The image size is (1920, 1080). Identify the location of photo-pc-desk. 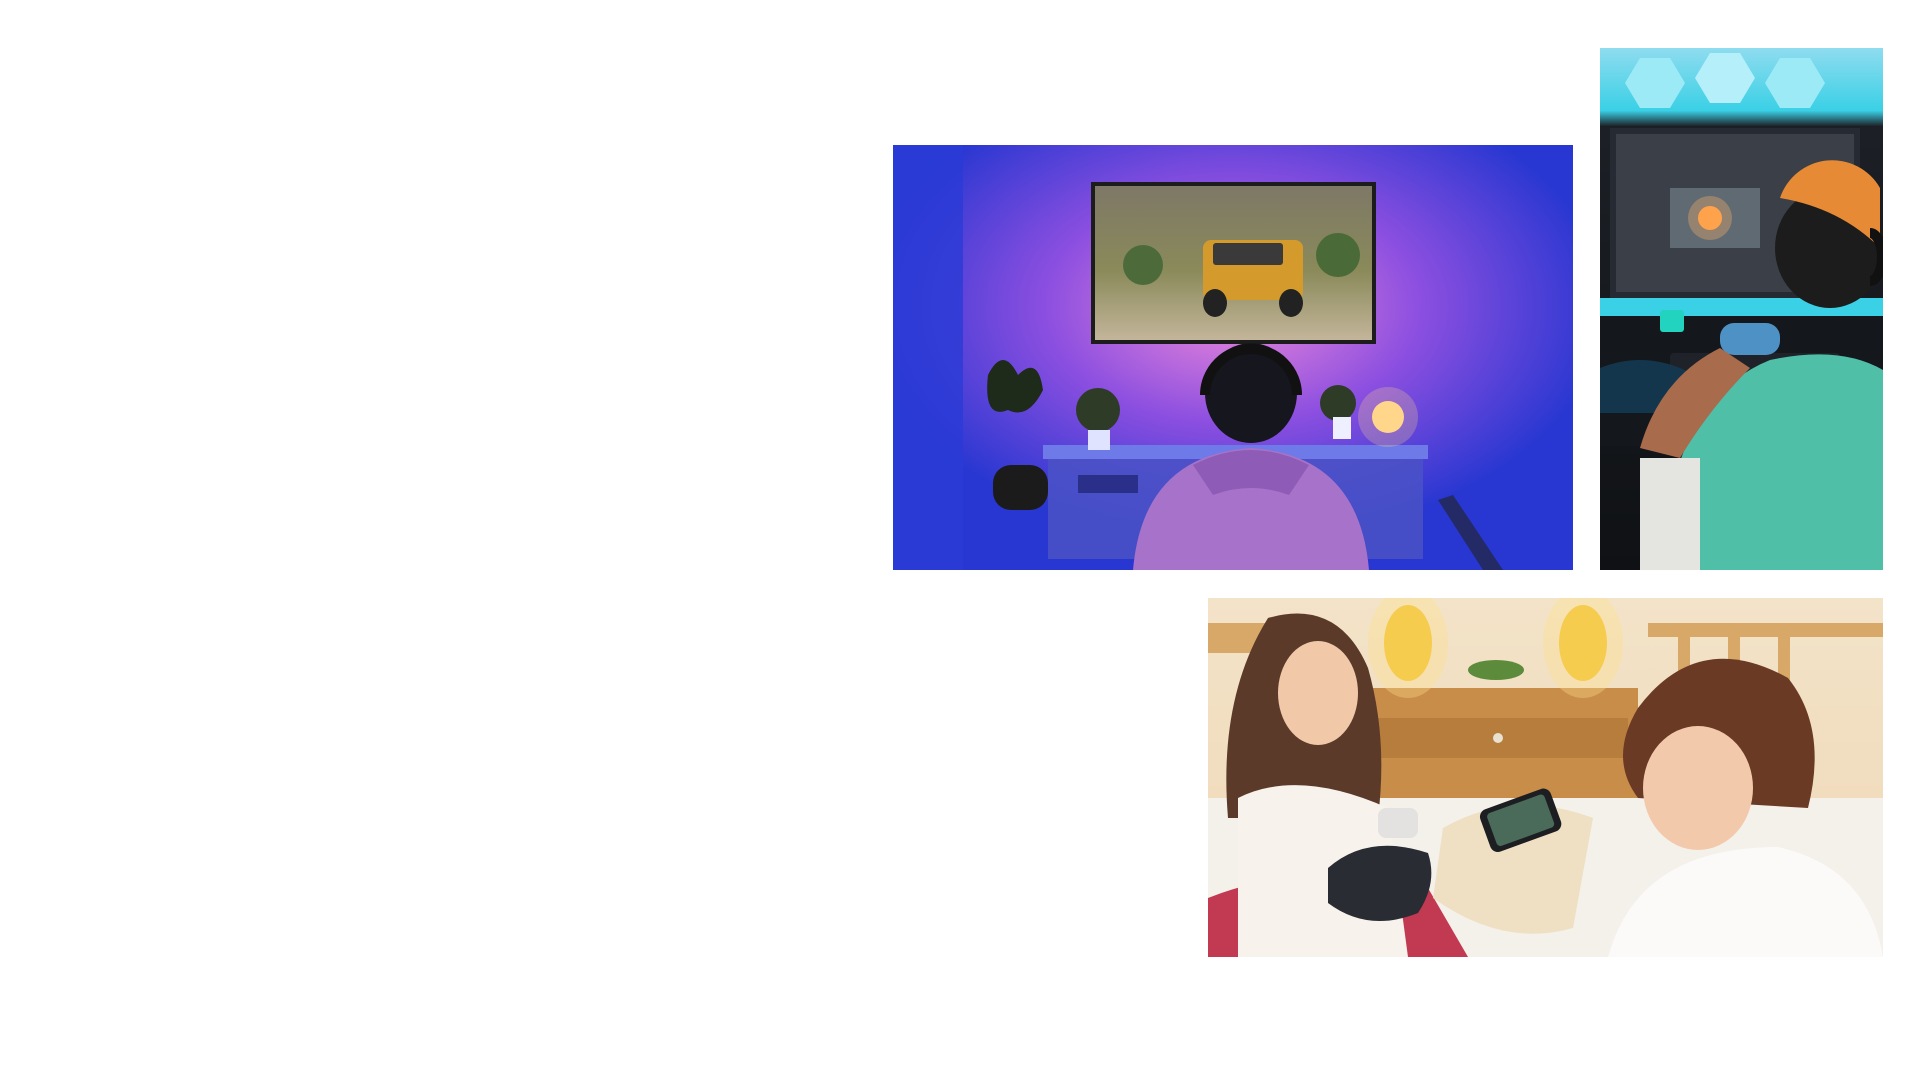
(1741, 309).